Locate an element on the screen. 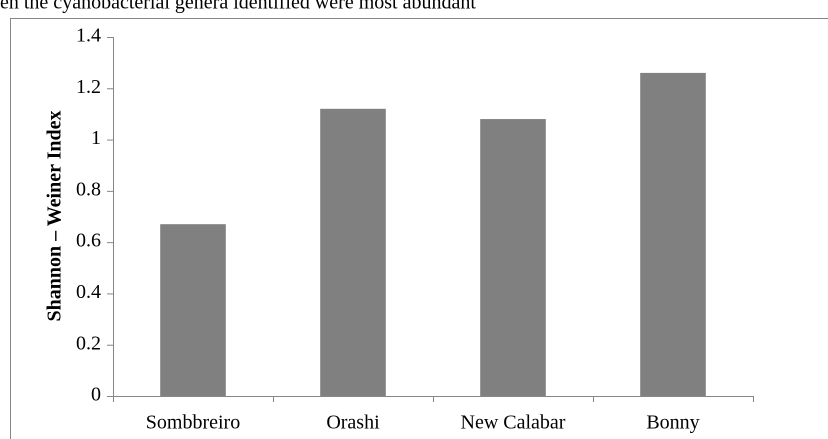  y-tick-label: 0.2 is located at coordinates (88, 343).